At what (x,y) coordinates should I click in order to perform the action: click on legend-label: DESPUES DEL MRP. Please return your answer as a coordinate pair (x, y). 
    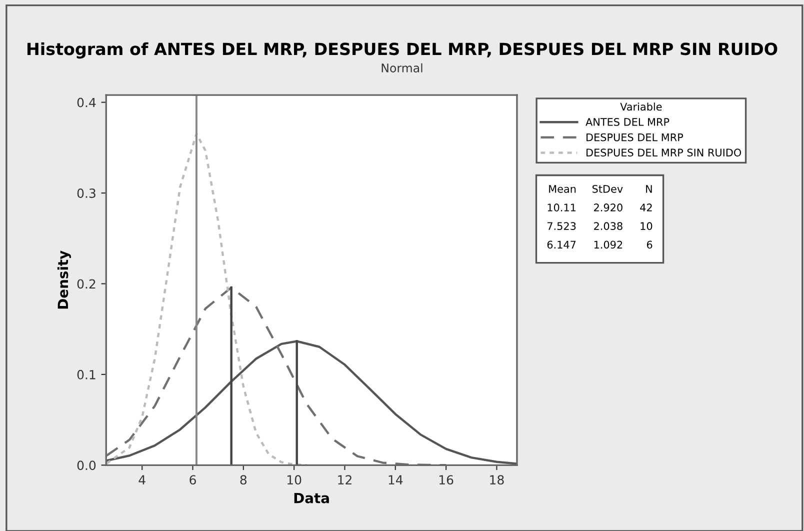
    Looking at the image, I should click on (635, 137).